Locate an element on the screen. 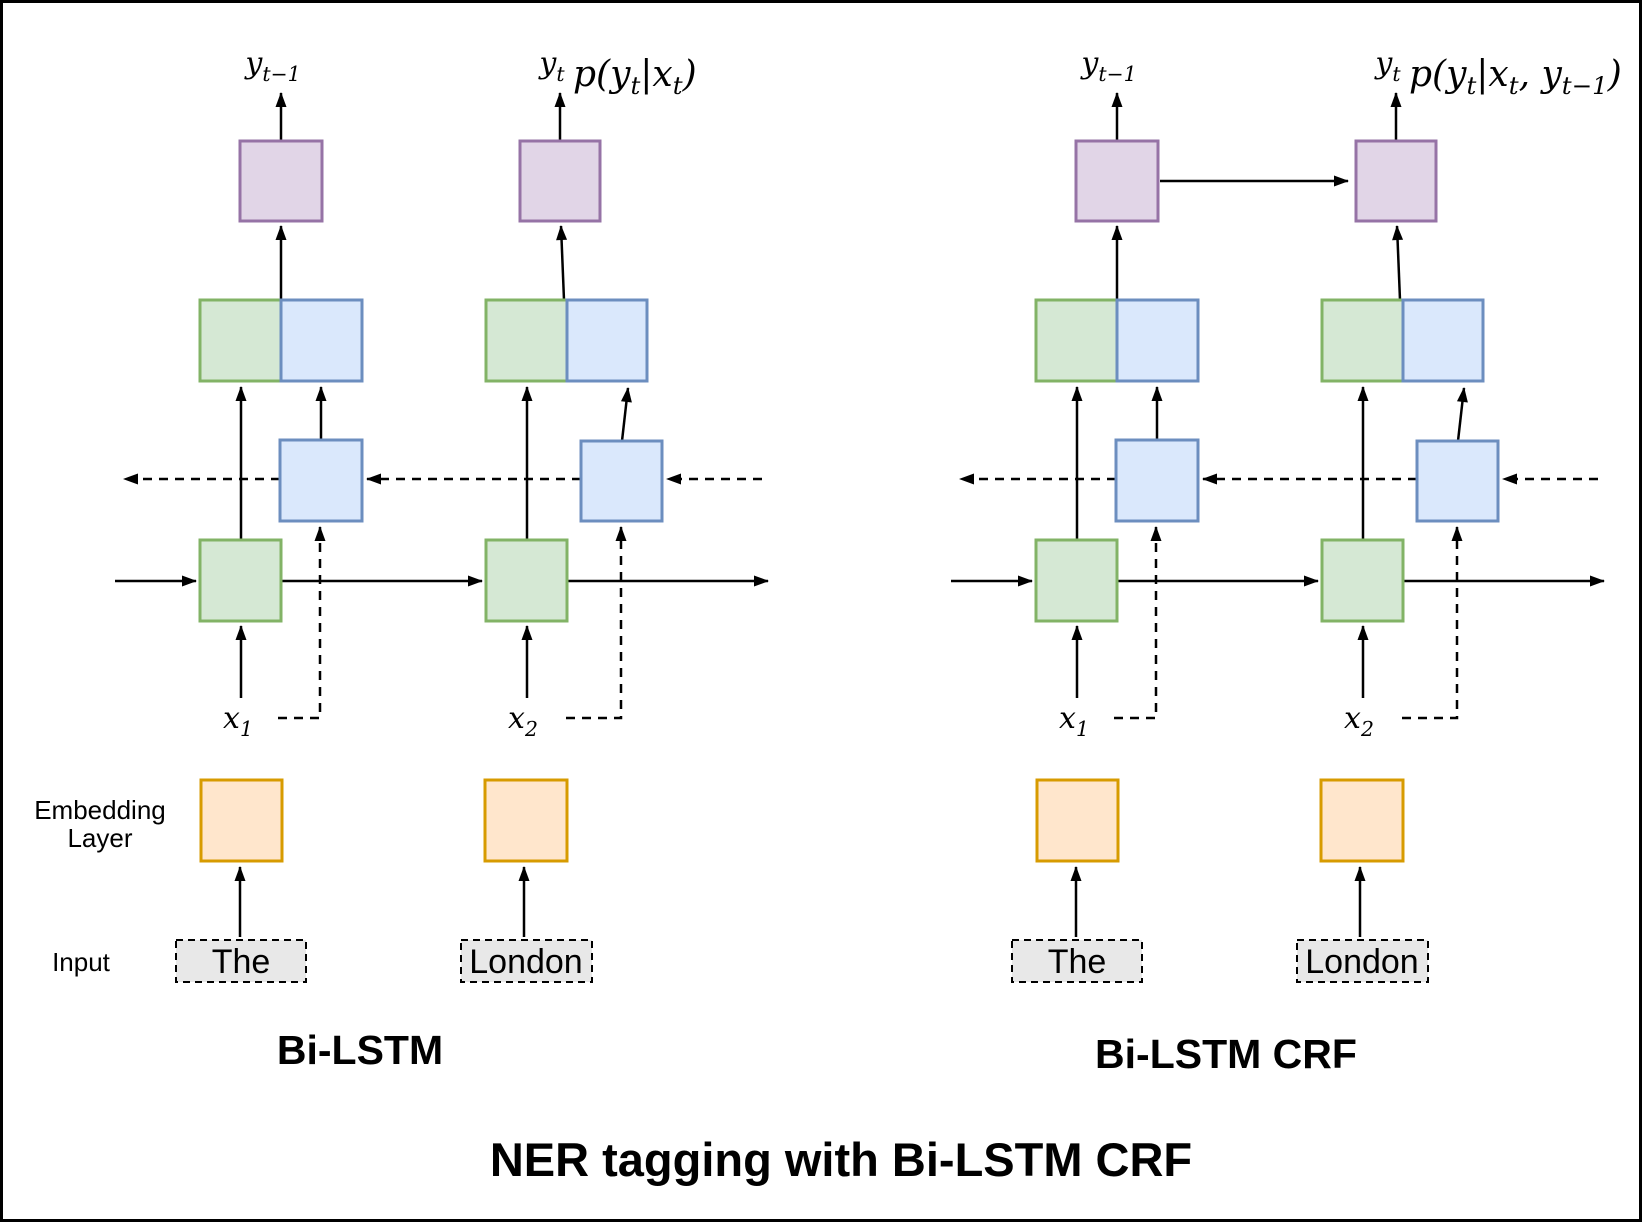  input-row-label: Input is located at coordinates (81, 962).